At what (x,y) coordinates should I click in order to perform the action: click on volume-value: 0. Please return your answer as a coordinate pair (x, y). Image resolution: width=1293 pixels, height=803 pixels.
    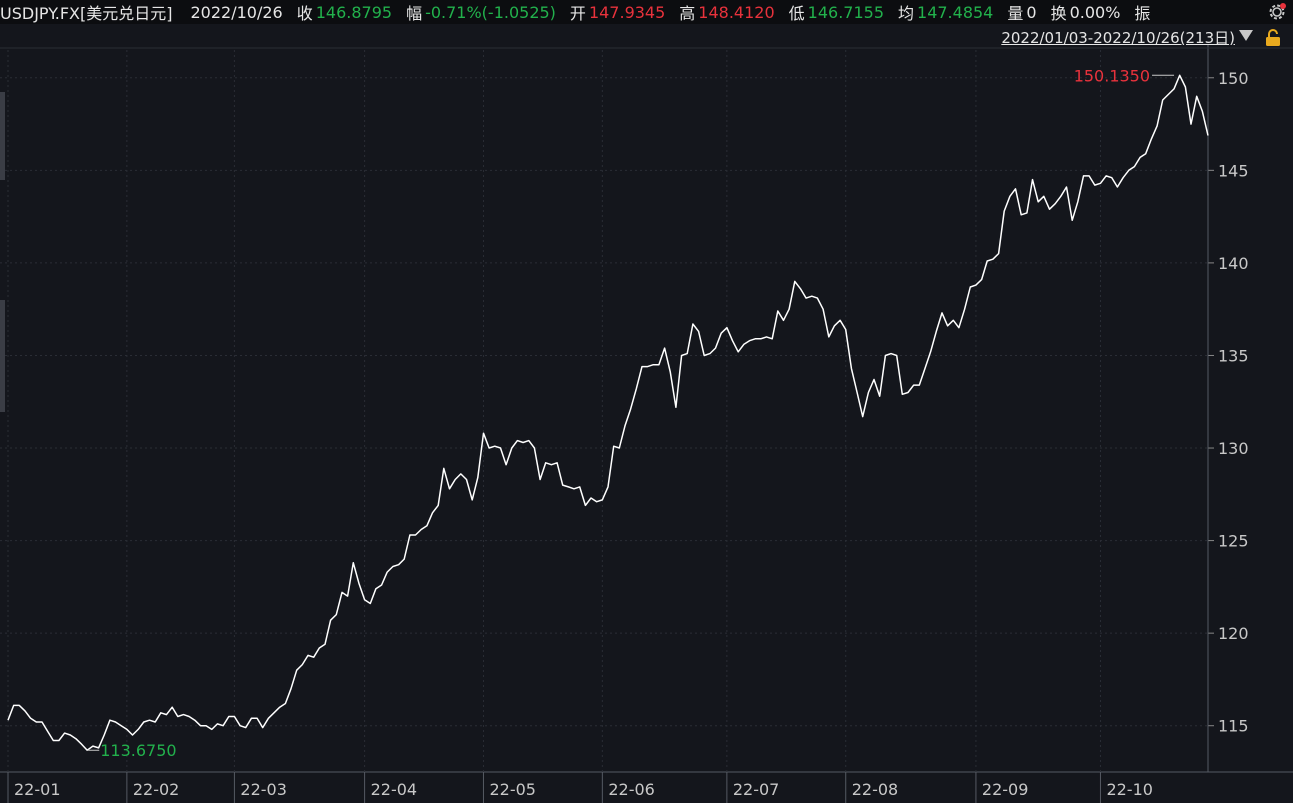
    Looking at the image, I should click on (1031, 12).